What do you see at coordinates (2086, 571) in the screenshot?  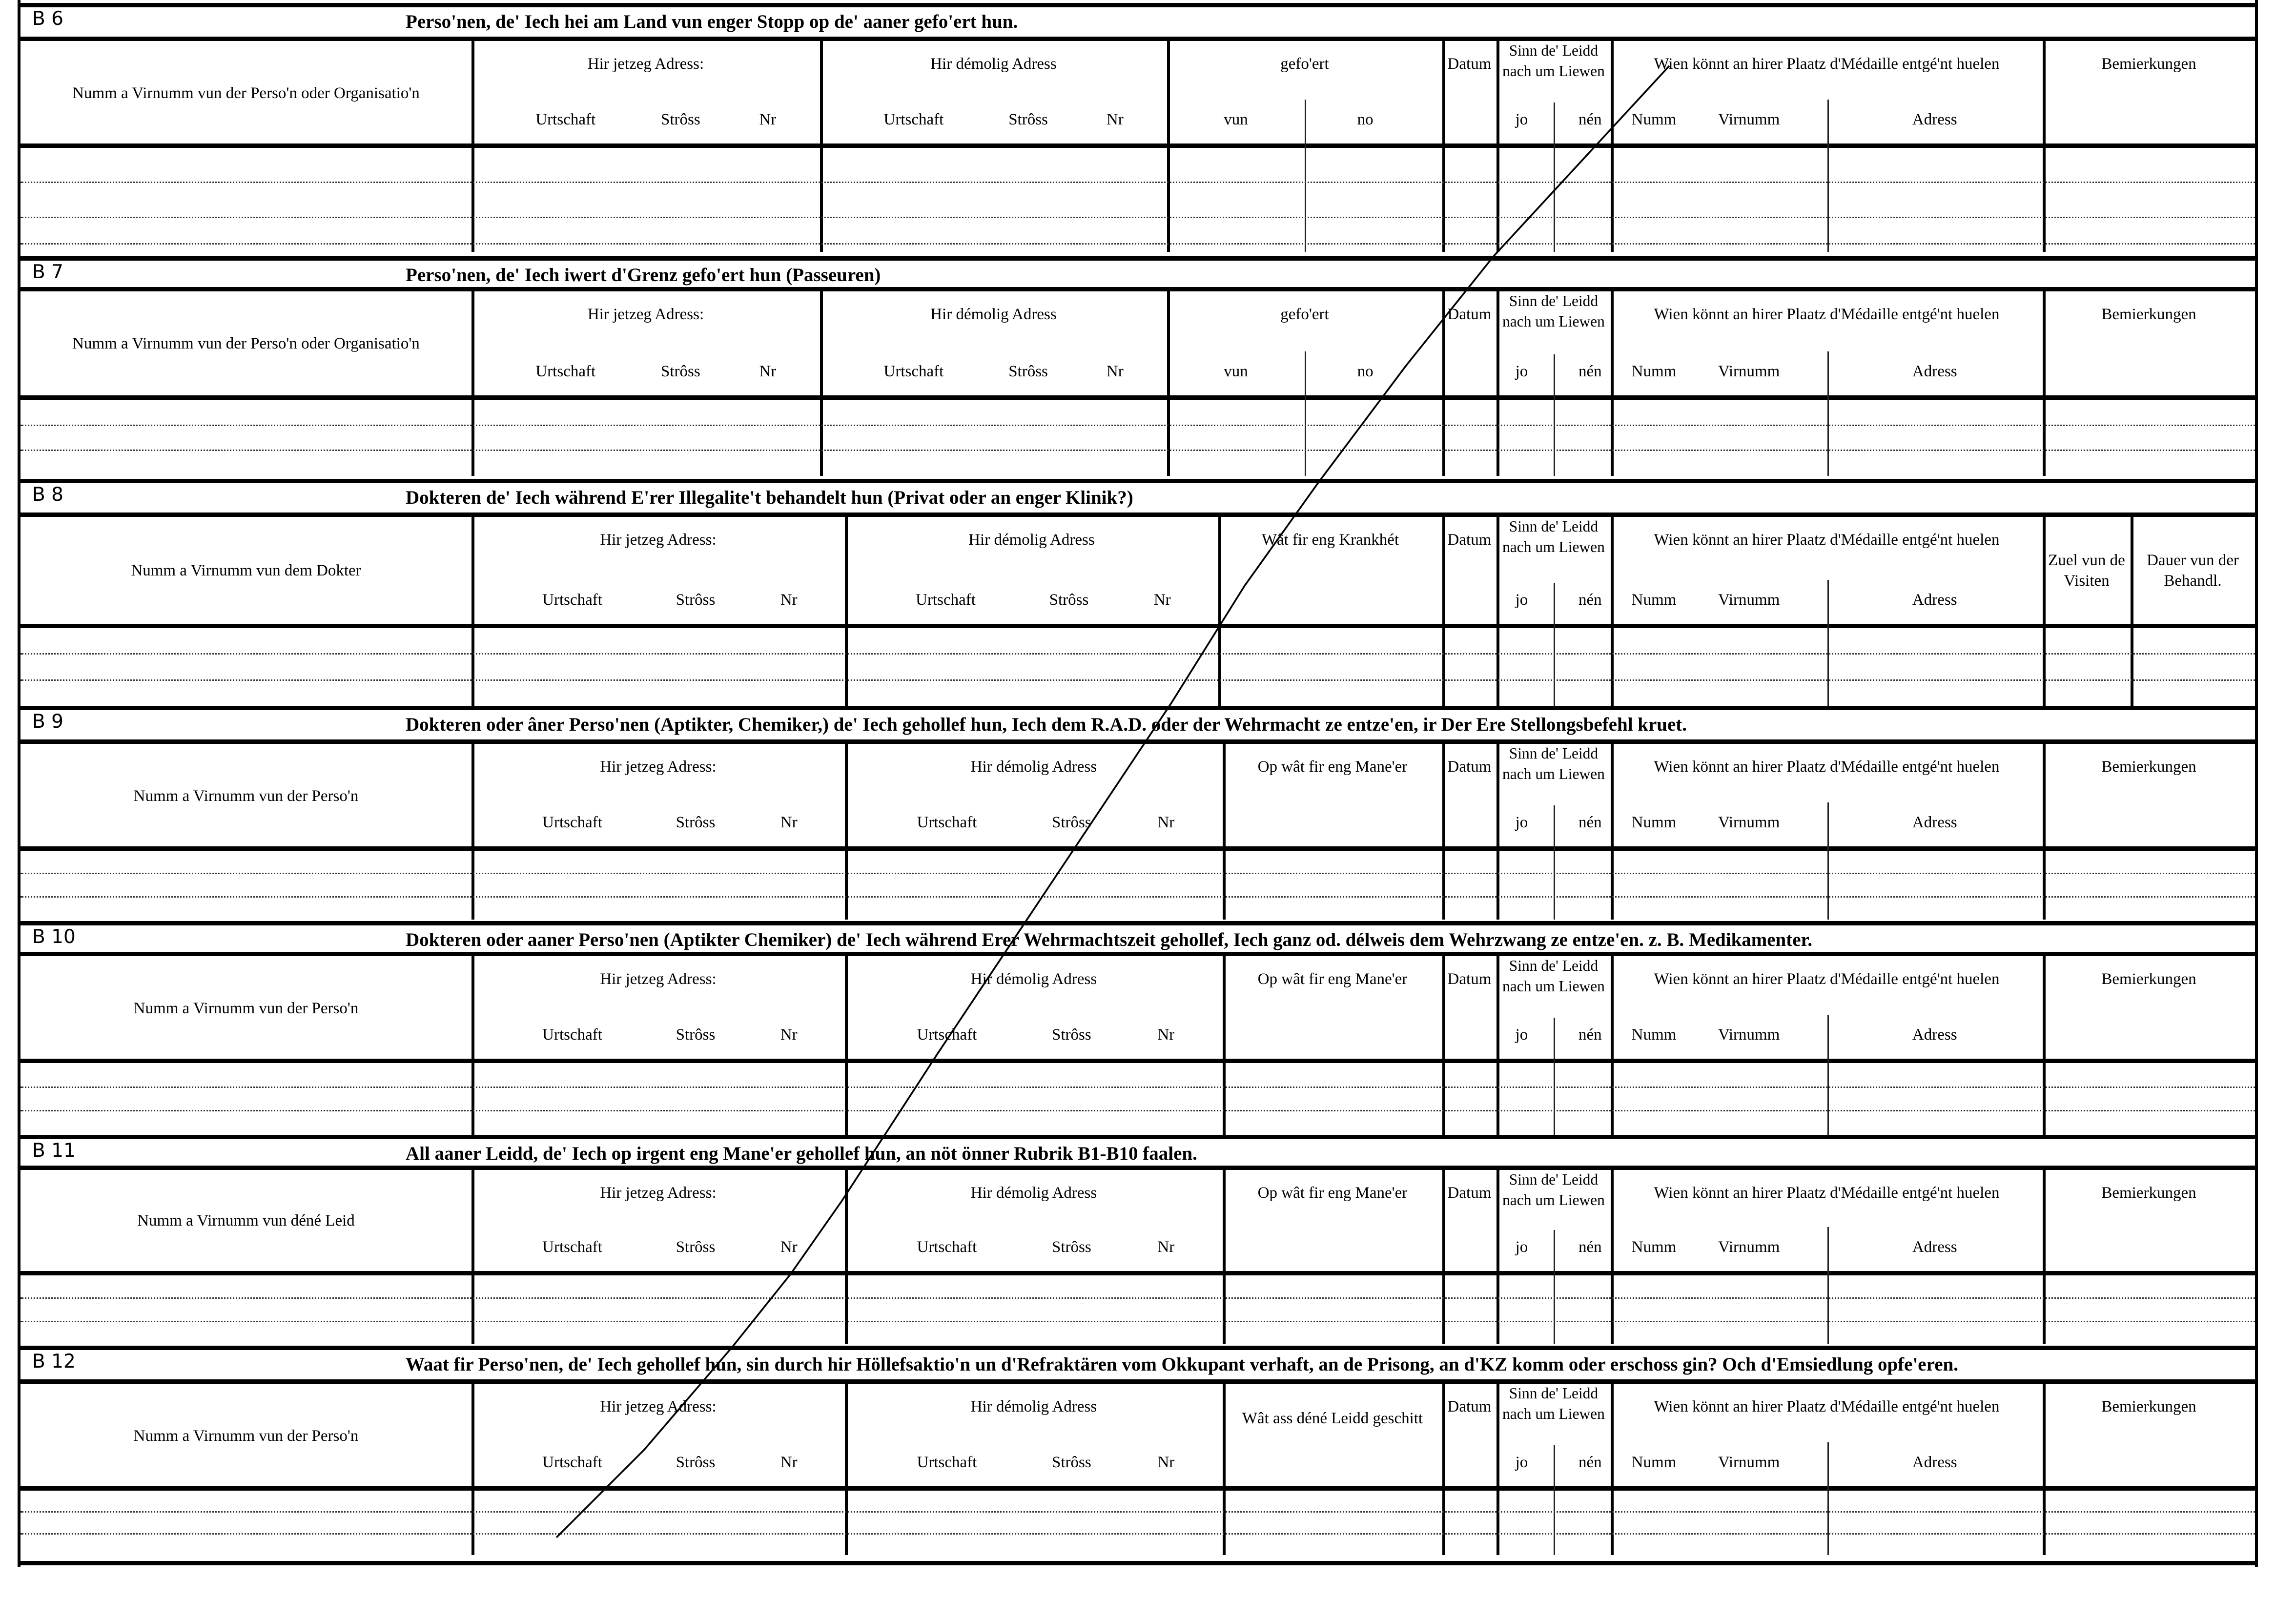 I see `column-header-label: Zuel vun de Visiten` at bounding box center [2086, 571].